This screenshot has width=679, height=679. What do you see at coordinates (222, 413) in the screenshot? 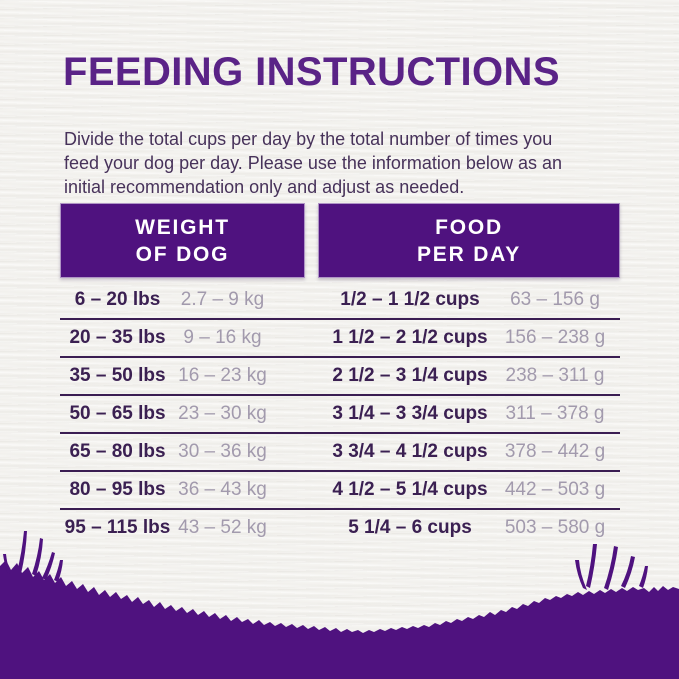
I see `weight-kg: 23 – 30 kg` at bounding box center [222, 413].